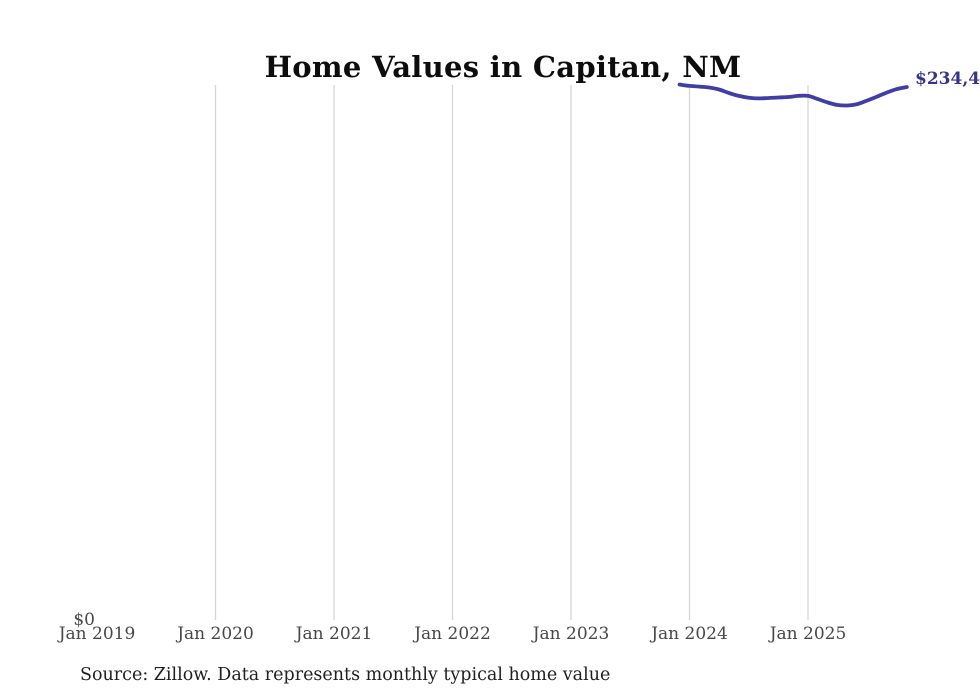  I want to click on x-tick-label: Jan 2025, so click(807, 634).